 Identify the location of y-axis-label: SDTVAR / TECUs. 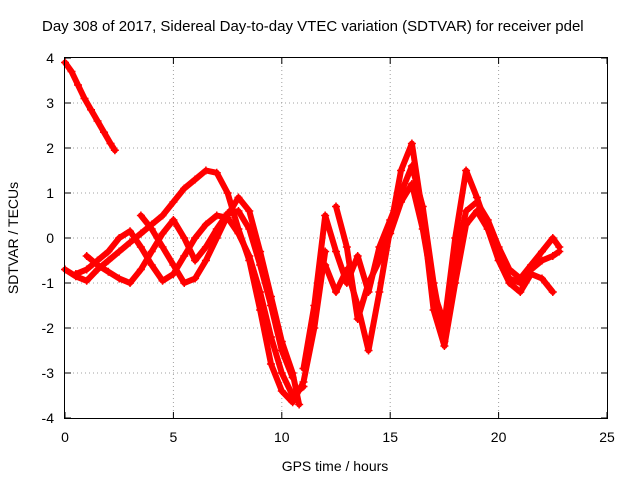
(13, 238).